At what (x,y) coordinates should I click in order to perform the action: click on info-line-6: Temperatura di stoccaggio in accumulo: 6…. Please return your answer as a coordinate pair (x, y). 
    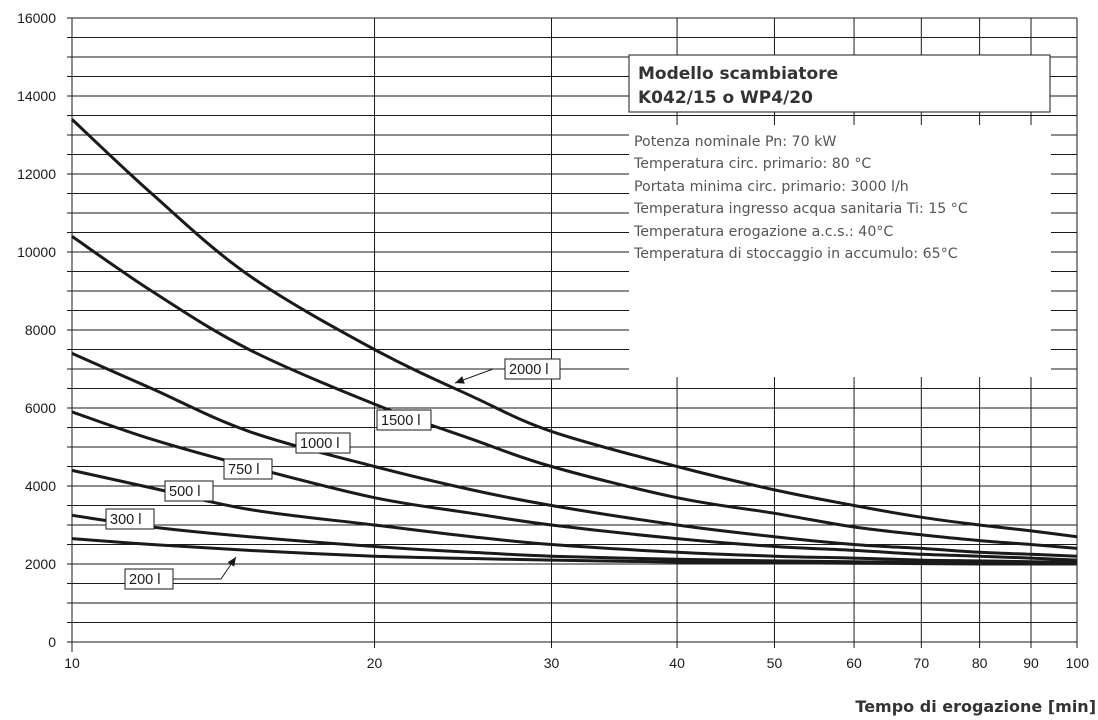
    Looking at the image, I should click on (795, 254).